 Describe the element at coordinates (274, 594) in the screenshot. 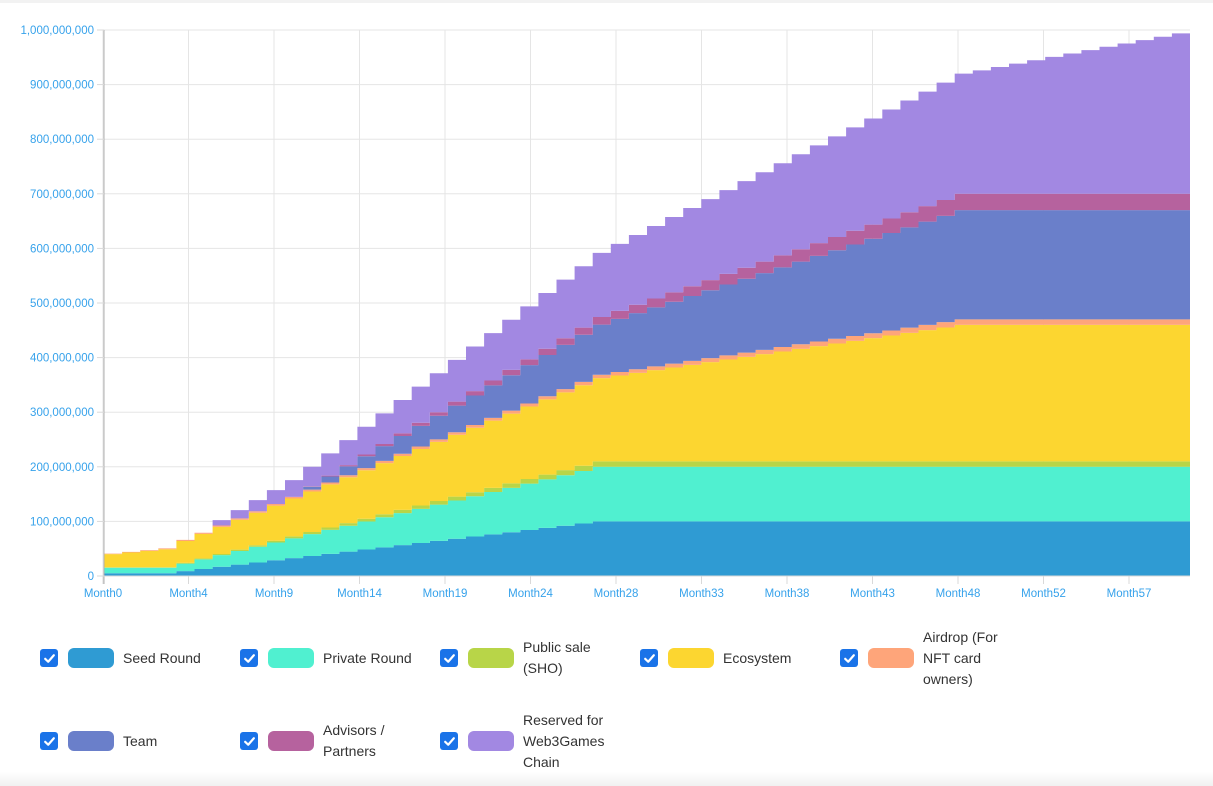

I see `x-tick-label: Month9` at that location.